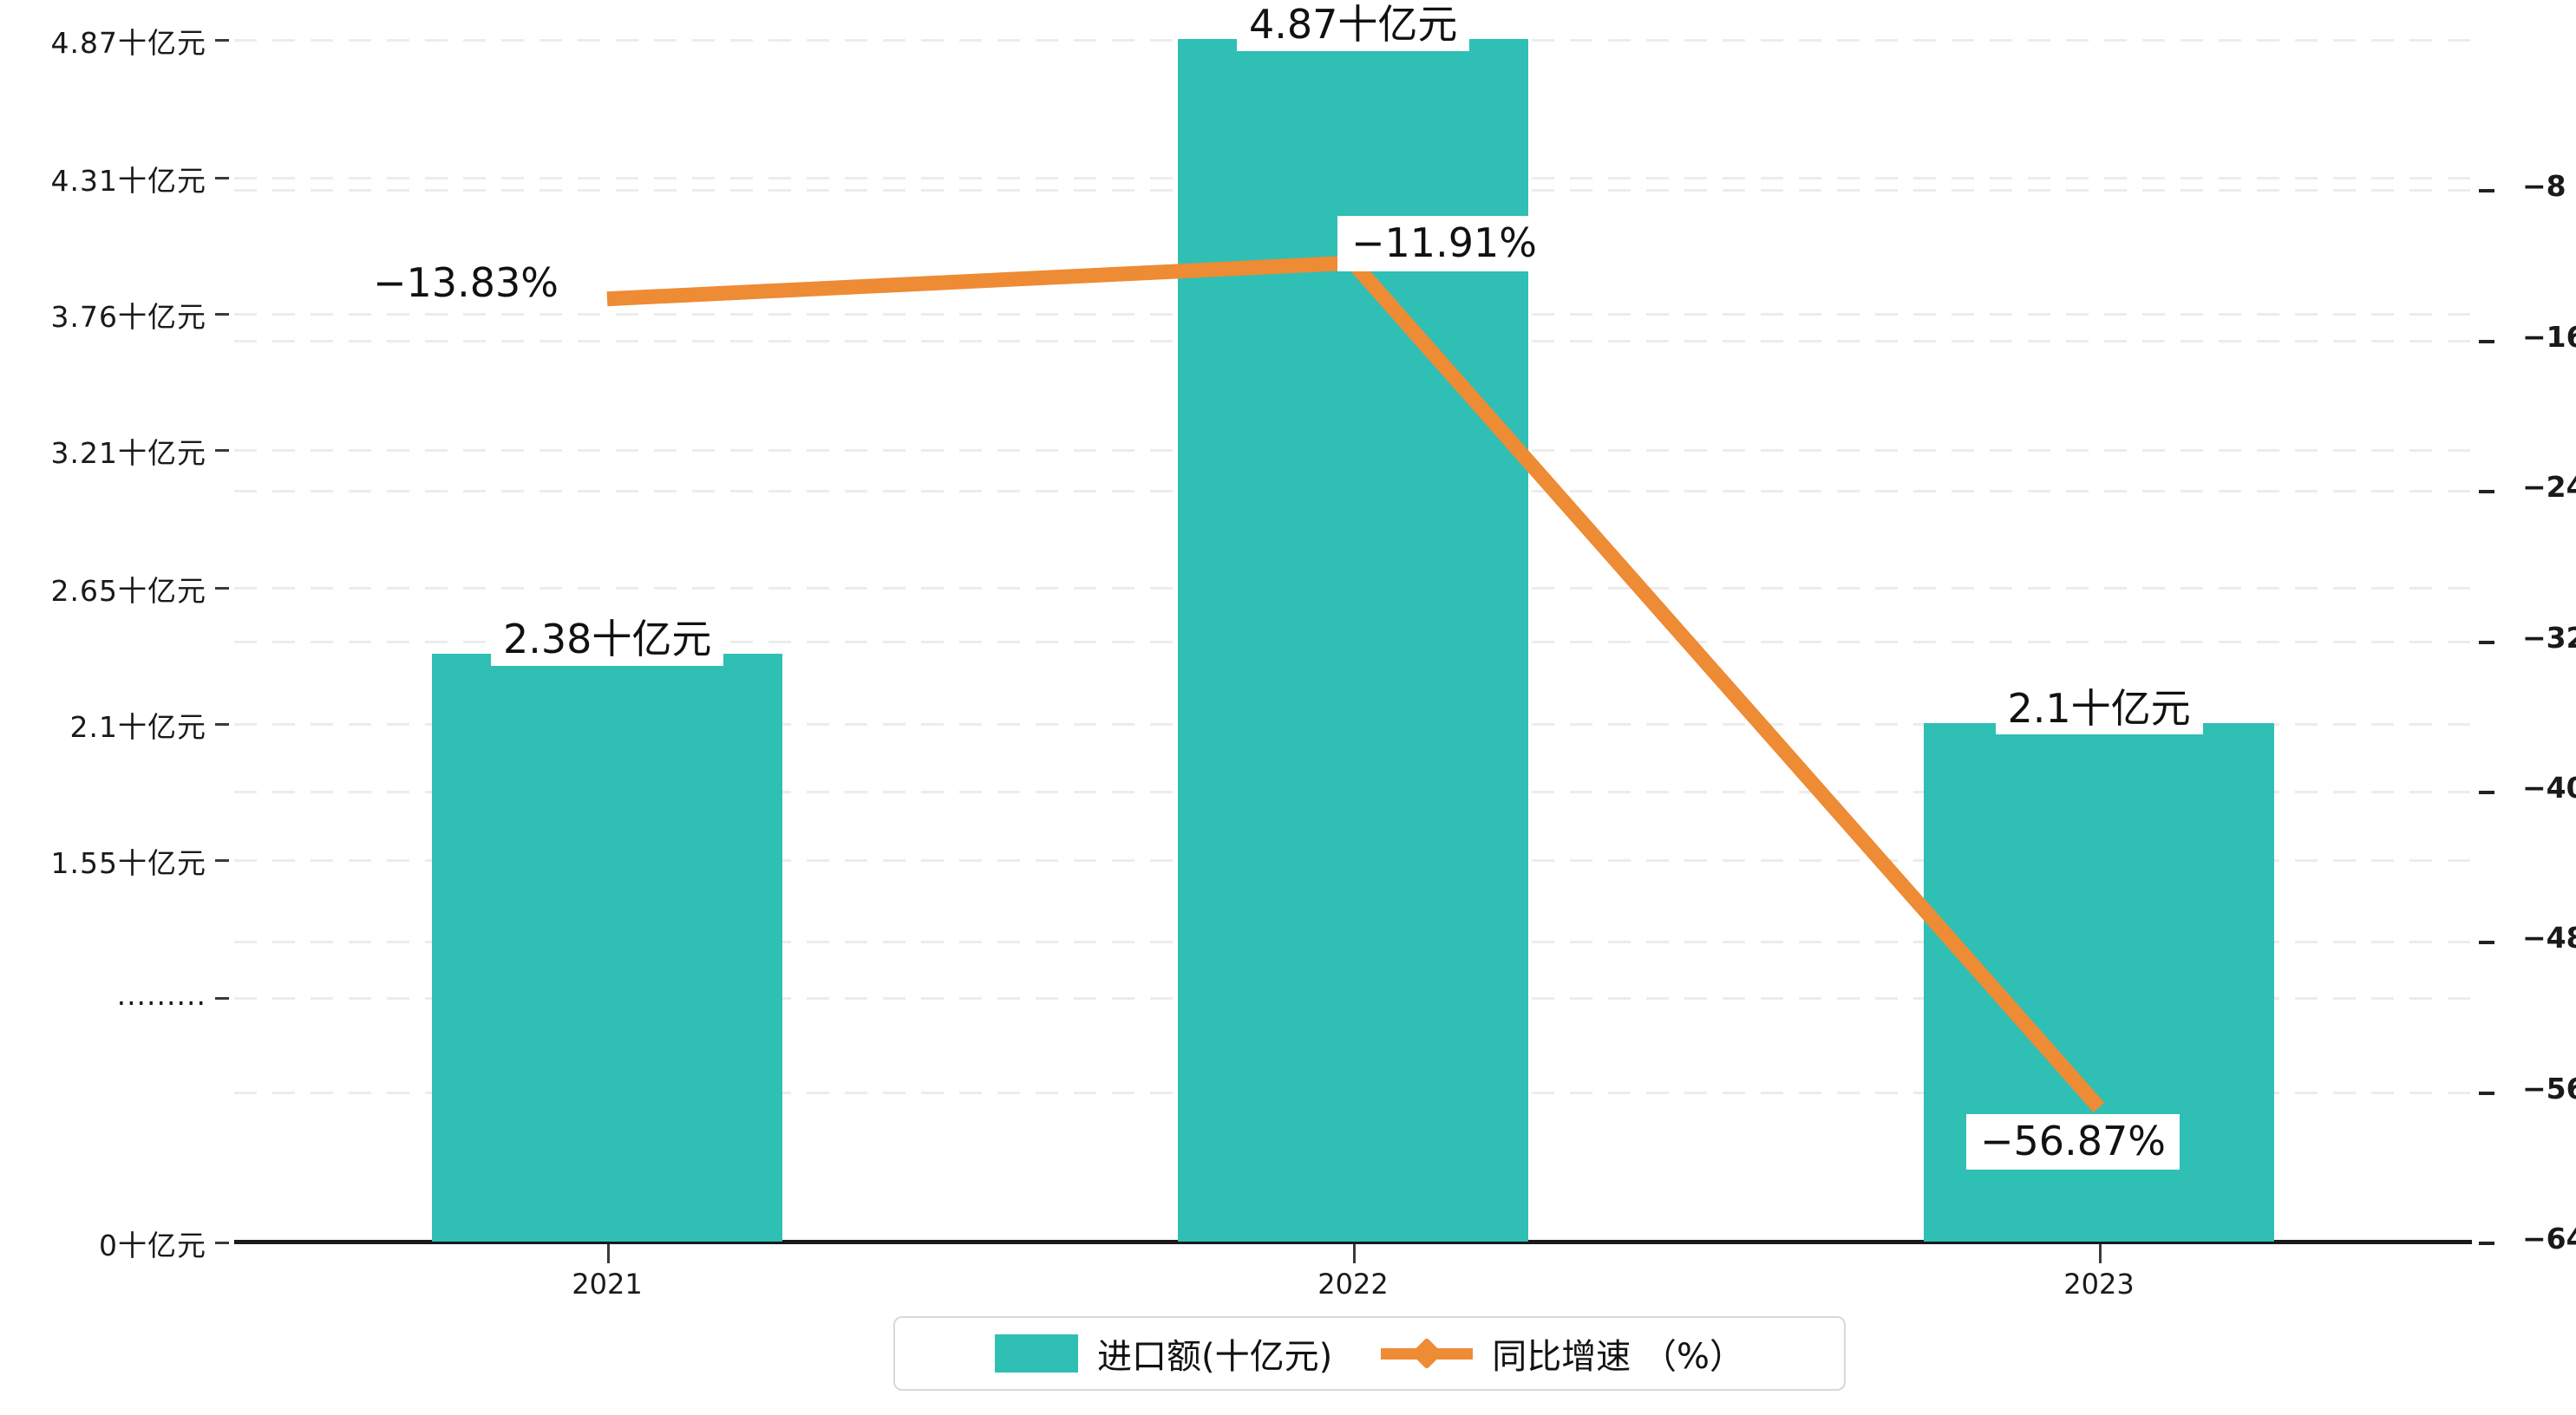 The height and width of the screenshot is (1415, 2576). What do you see at coordinates (607, 640) in the screenshot?
I see `bar-value-label: 2.38十亿元` at bounding box center [607, 640].